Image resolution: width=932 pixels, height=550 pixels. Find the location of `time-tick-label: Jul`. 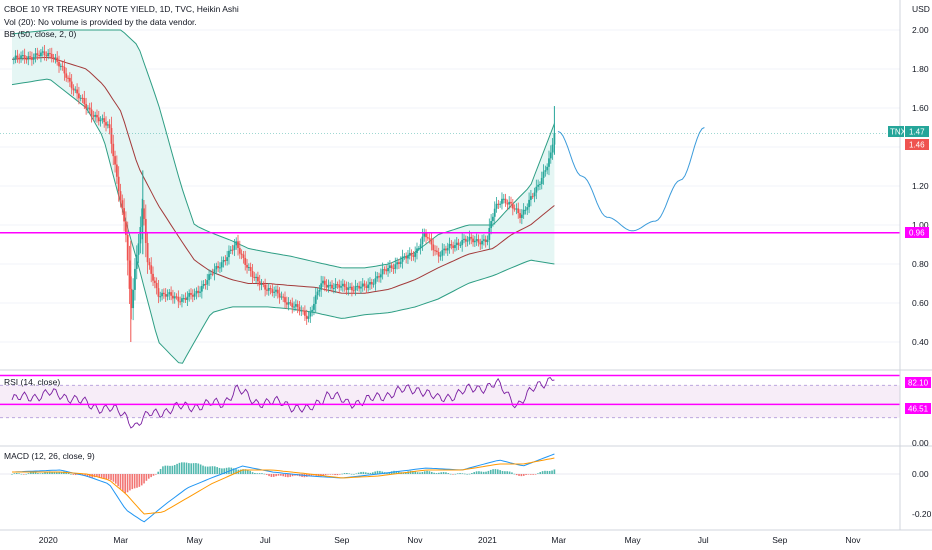

time-tick-label: Jul is located at coordinates (703, 540).